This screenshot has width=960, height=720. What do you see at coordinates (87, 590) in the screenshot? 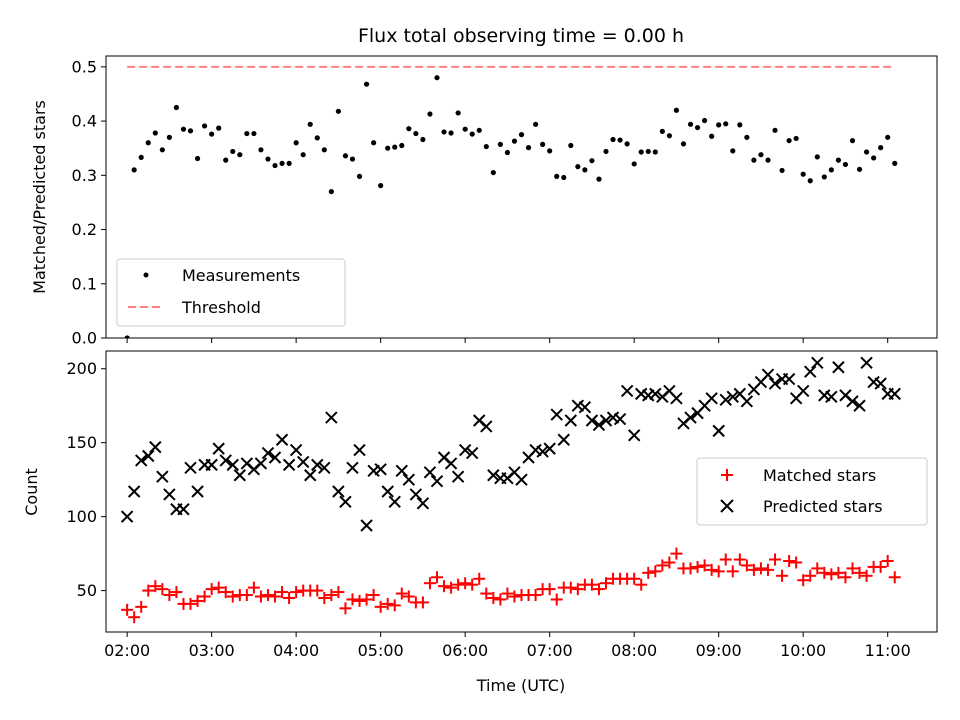
I see `y-tick-label: 50` at bounding box center [87, 590].